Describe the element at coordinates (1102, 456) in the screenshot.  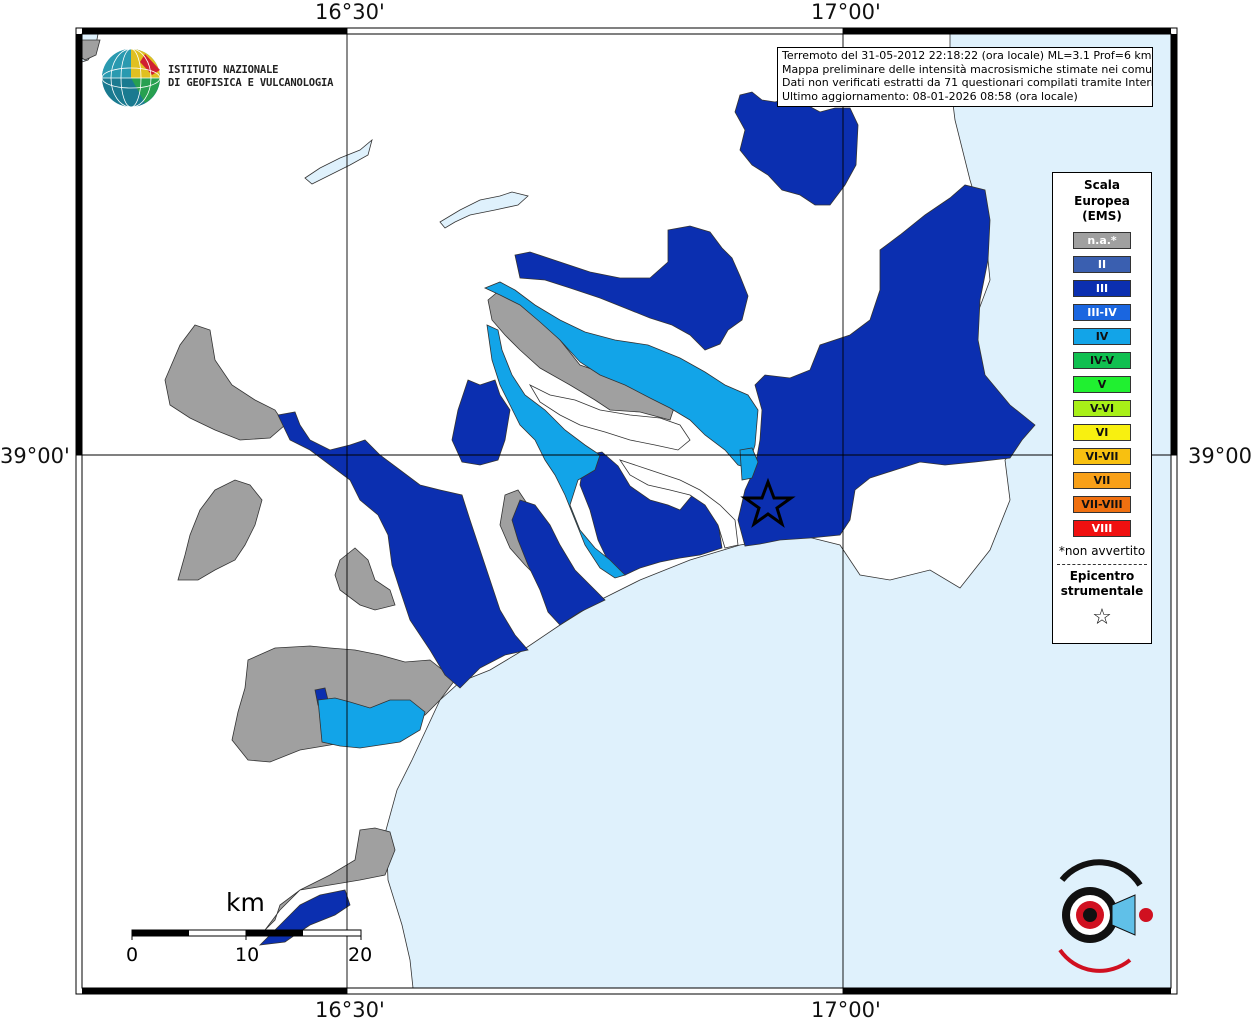
I see `legend-swatch: VI-VII` at that location.